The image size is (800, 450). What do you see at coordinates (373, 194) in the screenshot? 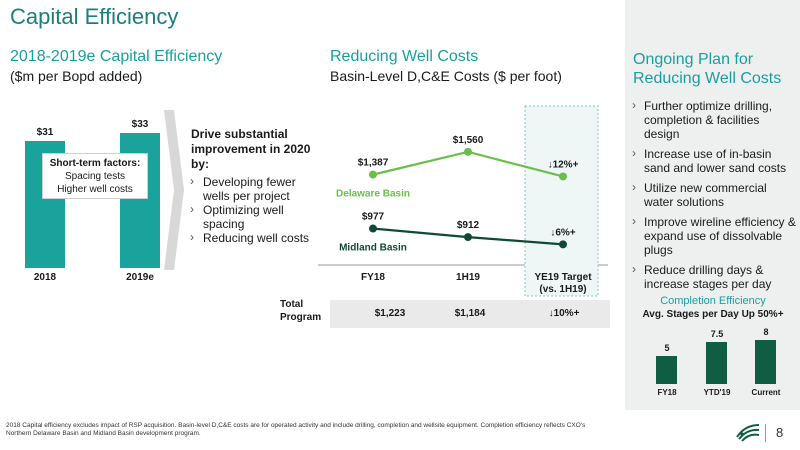
I see `series-name-label: Delaware Basin` at bounding box center [373, 194].